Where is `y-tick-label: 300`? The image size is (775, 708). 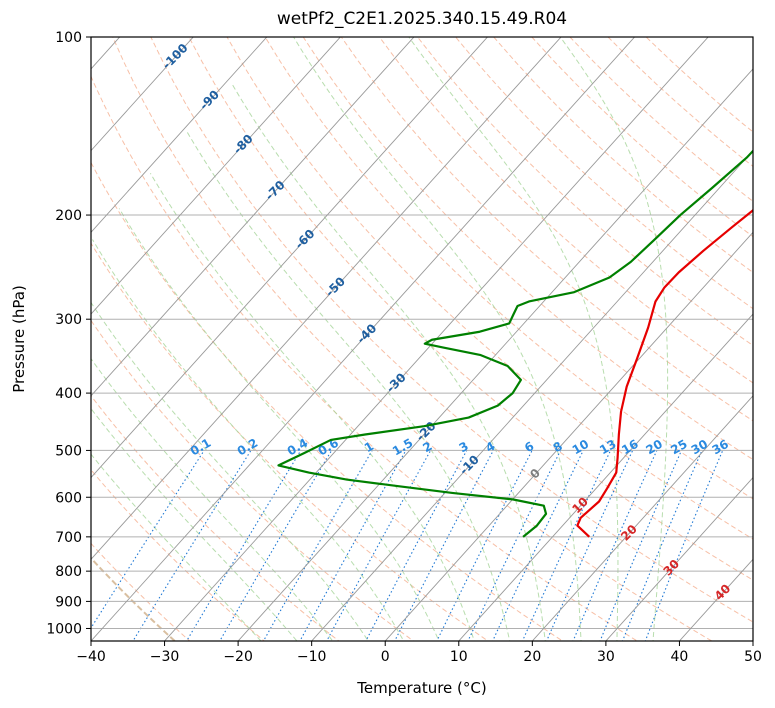 y-tick-label: 300 is located at coordinates (68, 320).